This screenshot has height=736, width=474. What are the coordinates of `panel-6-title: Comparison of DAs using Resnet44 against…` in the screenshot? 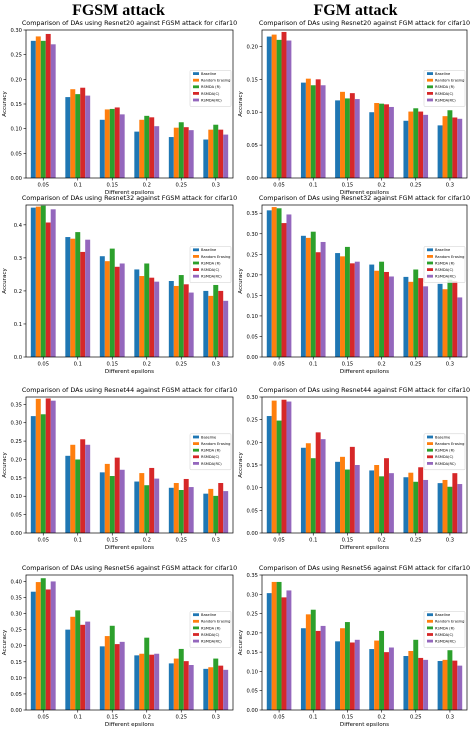 It's located at (364, 390).